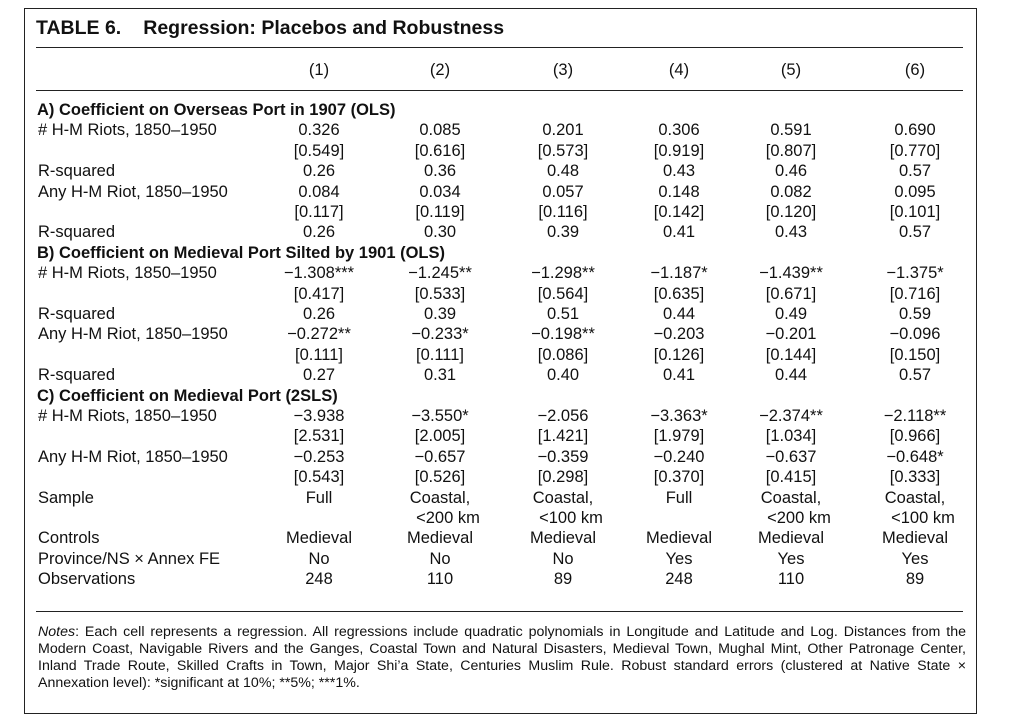 The width and height of the screenshot is (1015, 727). What do you see at coordinates (499, 47) in the screenshot?
I see `rule-top` at bounding box center [499, 47].